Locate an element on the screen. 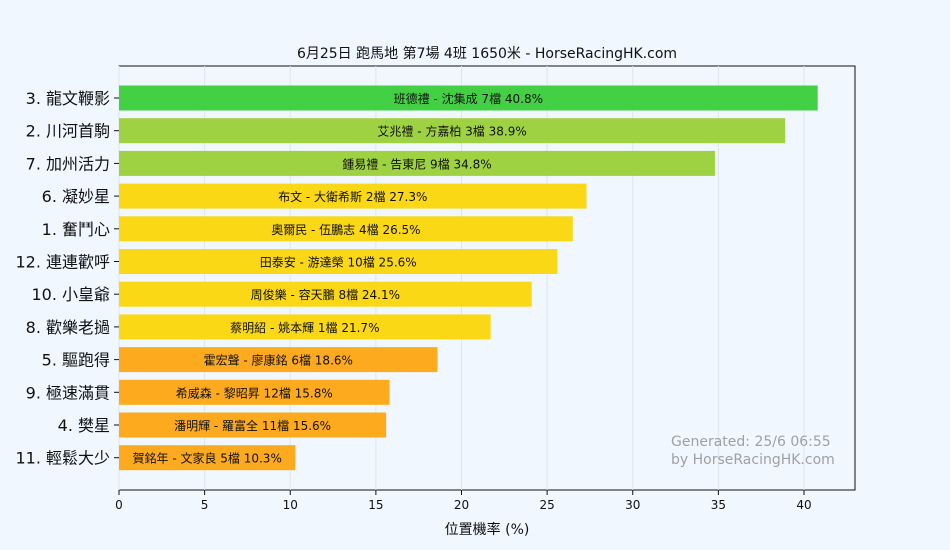 This screenshot has height=550, width=950. y-tick-label: 6. 凝妙星 is located at coordinates (76, 196).